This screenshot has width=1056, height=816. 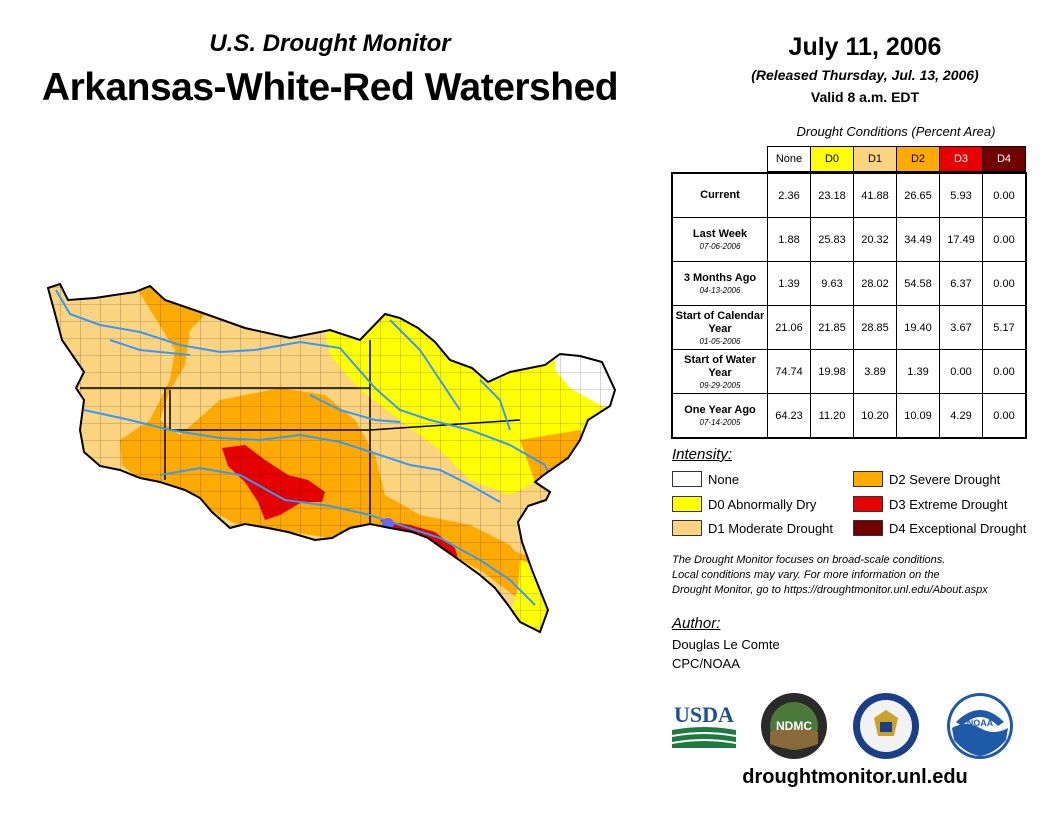 What do you see at coordinates (875, 239) in the screenshot?
I see `table-cell: 20.32` at bounding box center [875, 239].